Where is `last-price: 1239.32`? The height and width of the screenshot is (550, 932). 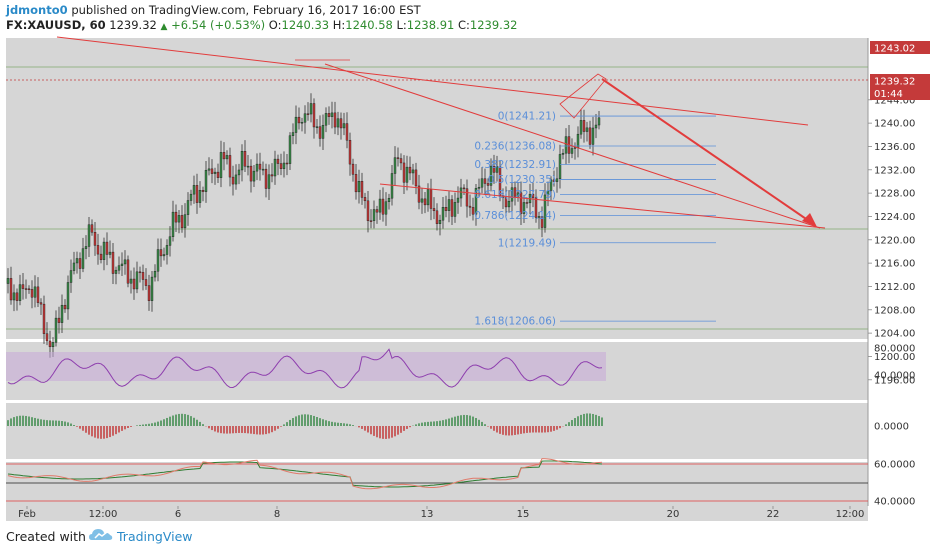 last-price: 1239.32 is located at coordinates (133, 25).